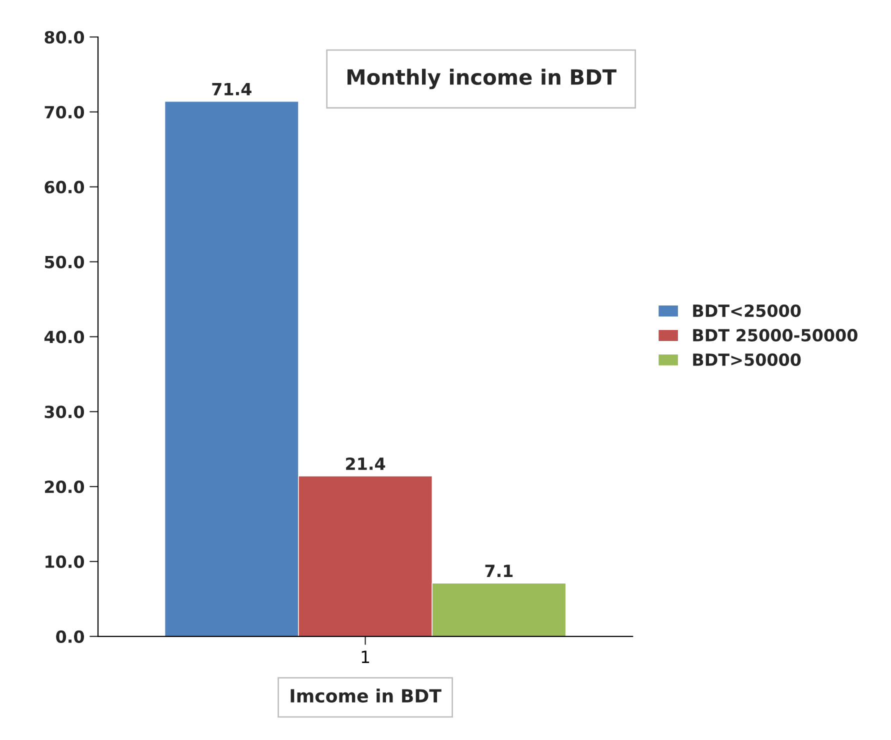 The image size is (891, 740). I want to click on data-label: 71.4, so click(232, 89).